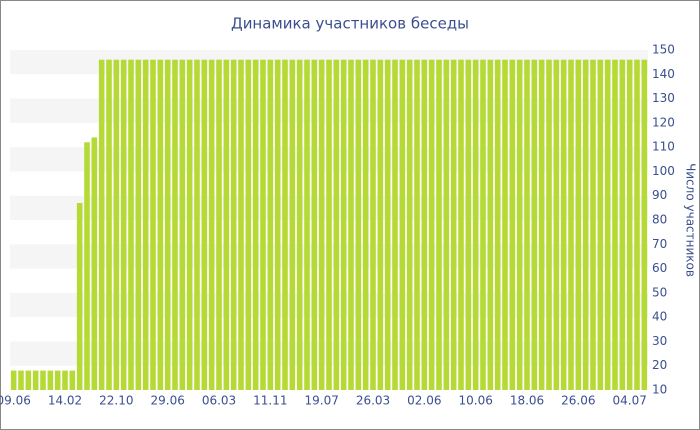 The width and height of the screenshot is (700, 430). Describe the element at coordinates (659, 390) in the screenshot. I see `y-tick-label: 10` at that location.